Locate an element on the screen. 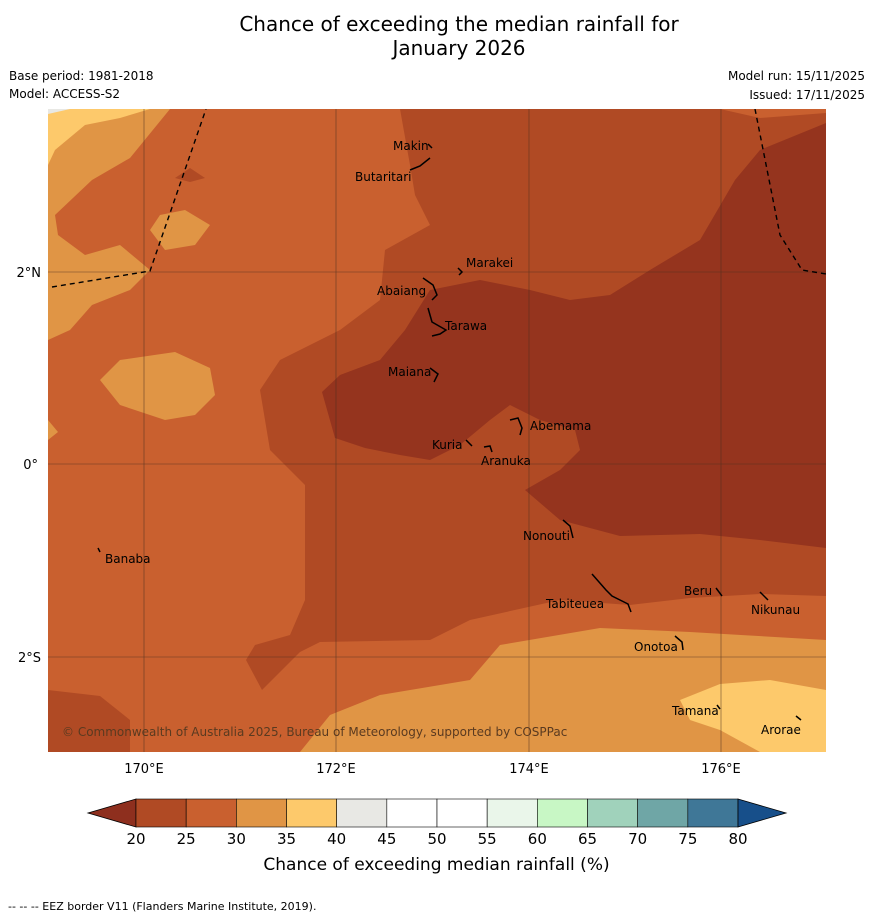  island-nikunau is located at coordinates (764, 596).